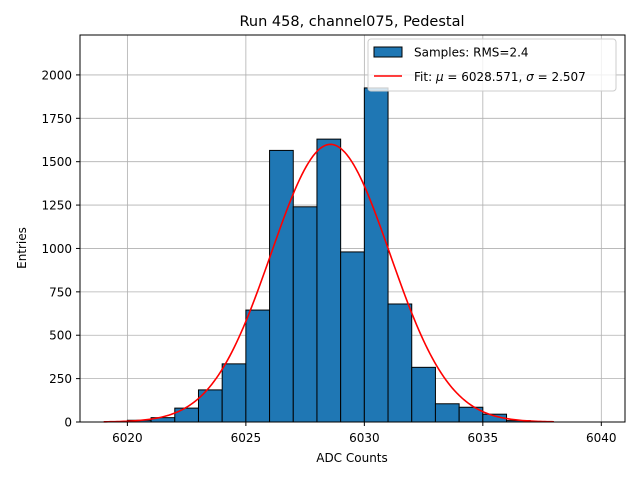 Image resolution: width=640 pixels, height=480 pixels. I want to click on x-tick-label: 6020, so click(127, 438).